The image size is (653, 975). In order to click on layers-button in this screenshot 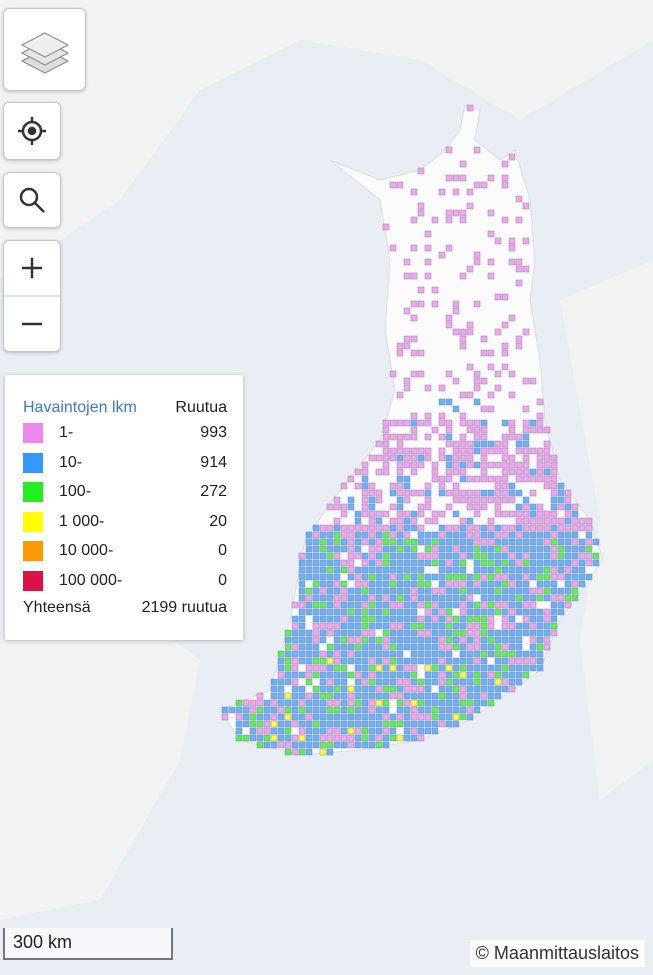, I will do `click(44, 49)`.